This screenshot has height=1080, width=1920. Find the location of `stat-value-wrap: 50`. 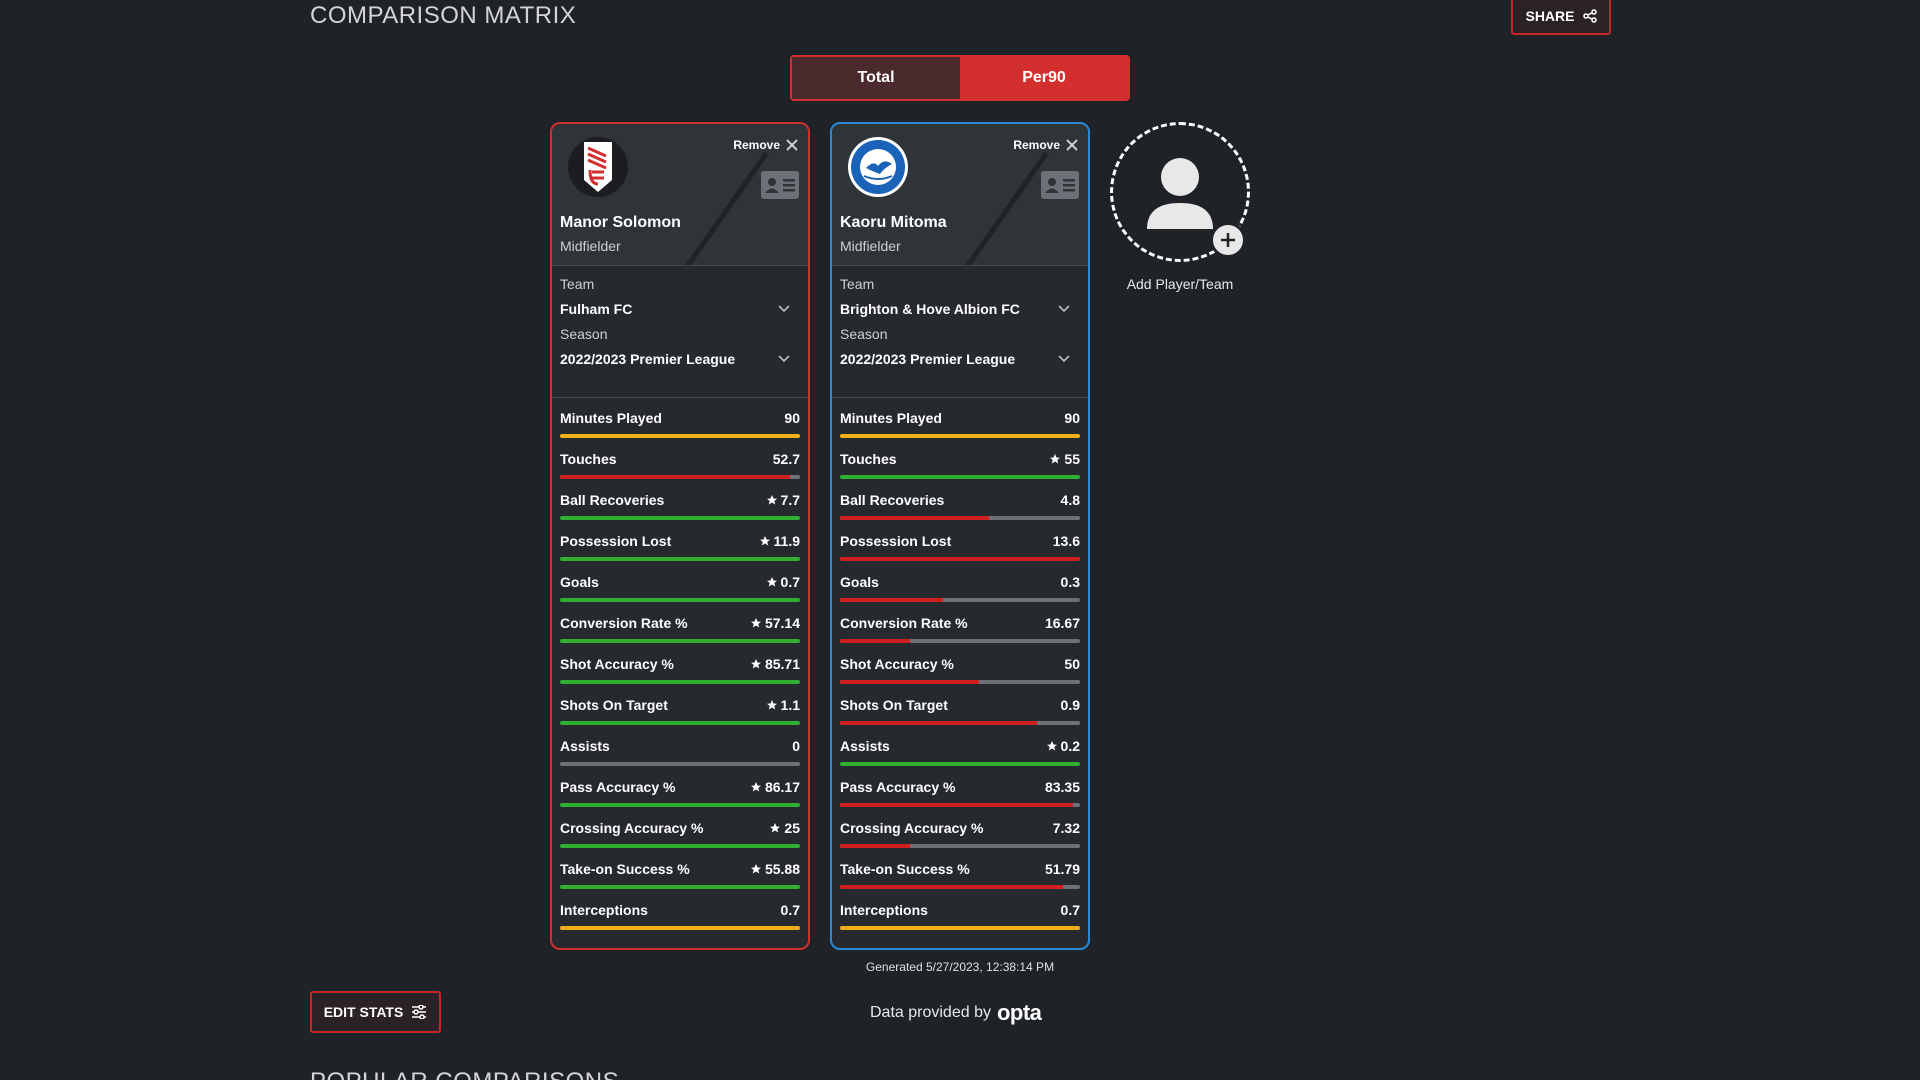

stat-value-wrap: 50 is located at coordinates (1072, 664).